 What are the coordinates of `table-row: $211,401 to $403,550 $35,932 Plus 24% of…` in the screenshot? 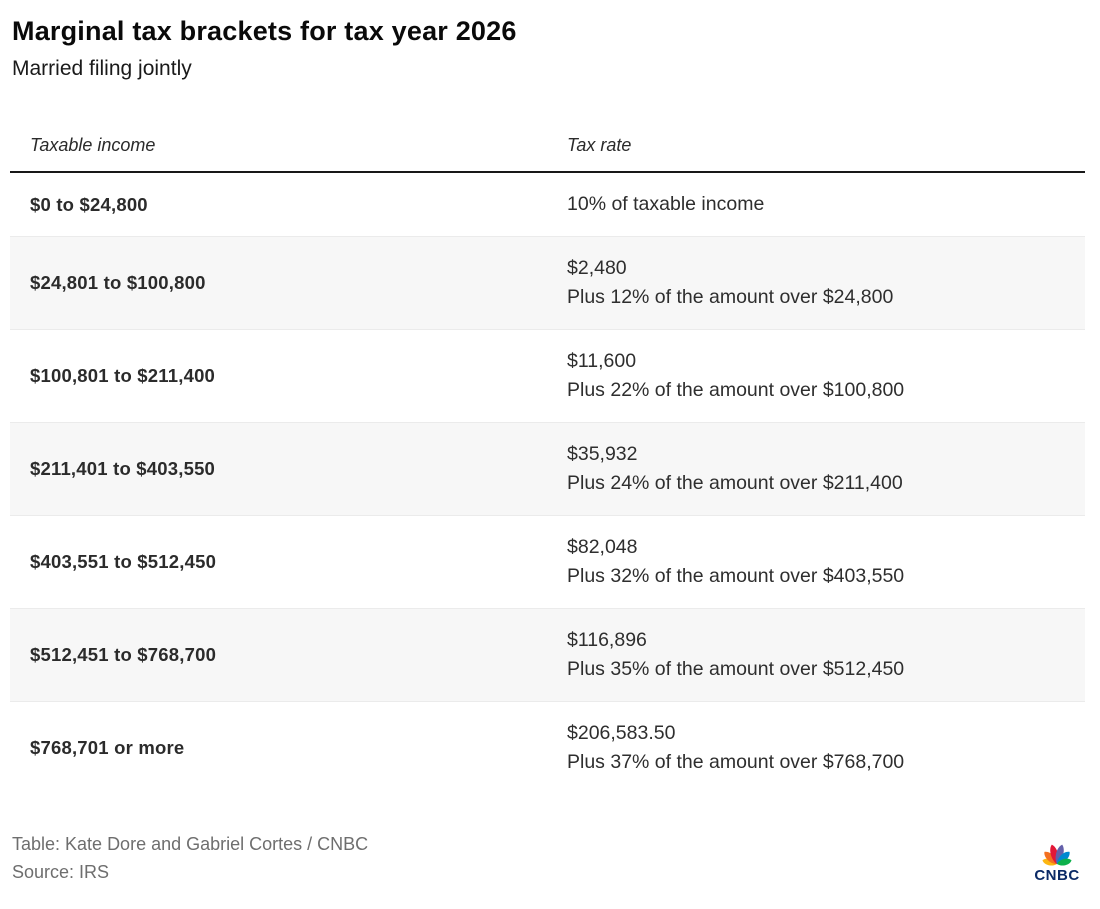 It's located at (547, 469).